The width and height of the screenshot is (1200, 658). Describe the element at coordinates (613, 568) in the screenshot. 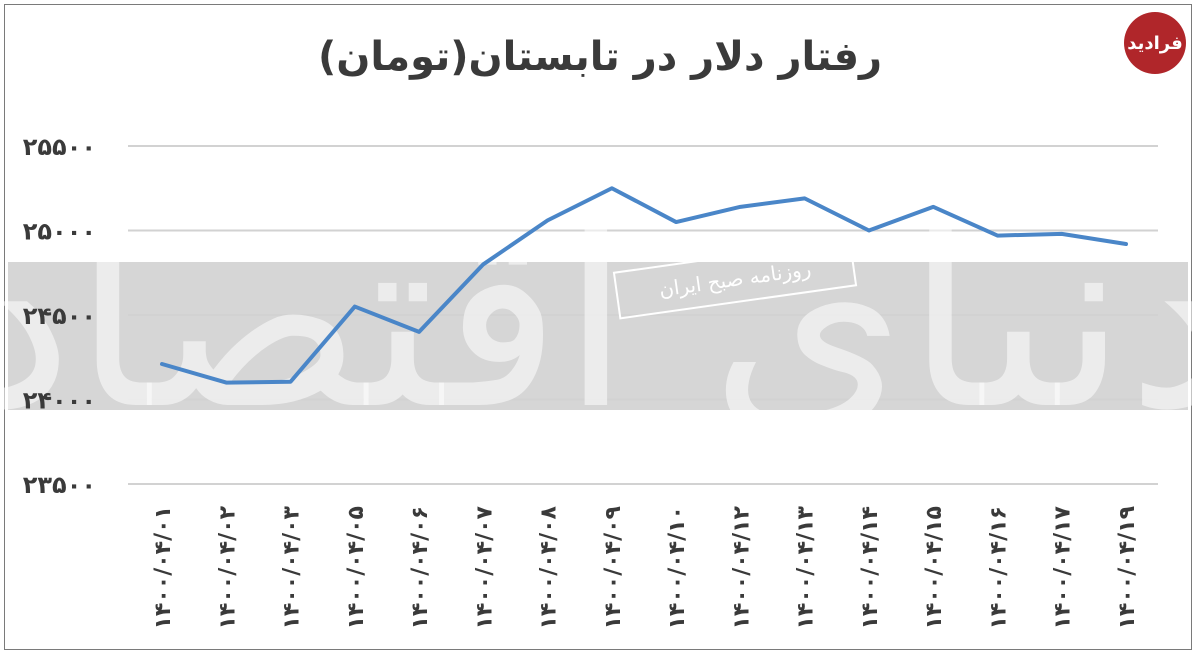

I see `x-tick-label: ۱۴۰۰/۰۴/۰۹` at that location.